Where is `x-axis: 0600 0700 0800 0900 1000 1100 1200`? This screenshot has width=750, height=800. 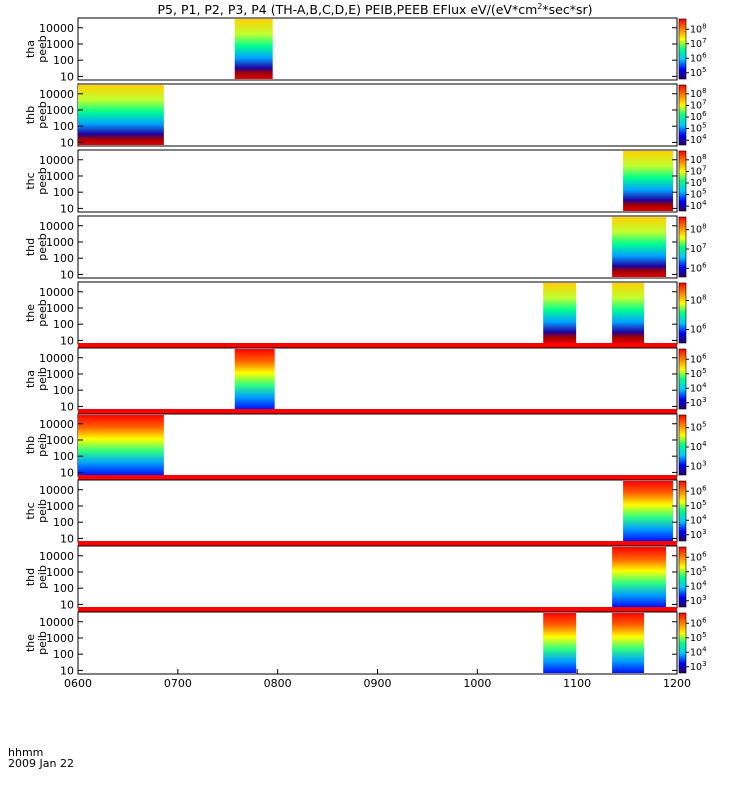
x-axis: 0600 0700 0800 0900 1000 1100 1200 is located at coordinates (377, 679).